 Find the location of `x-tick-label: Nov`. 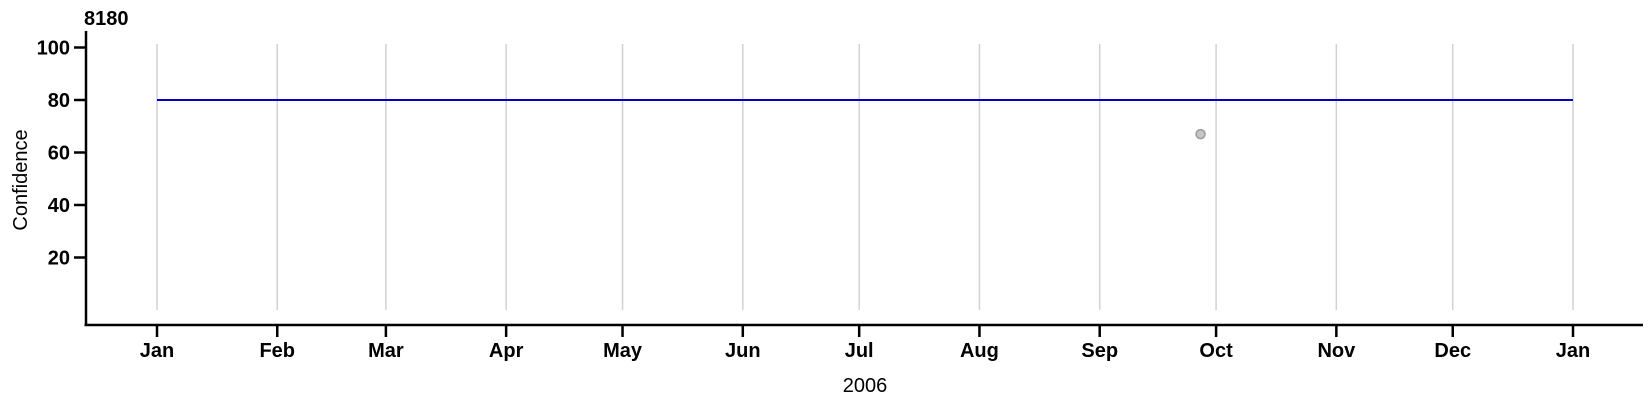

x-tick-label: Nov is located at coordinates (1336, 351).